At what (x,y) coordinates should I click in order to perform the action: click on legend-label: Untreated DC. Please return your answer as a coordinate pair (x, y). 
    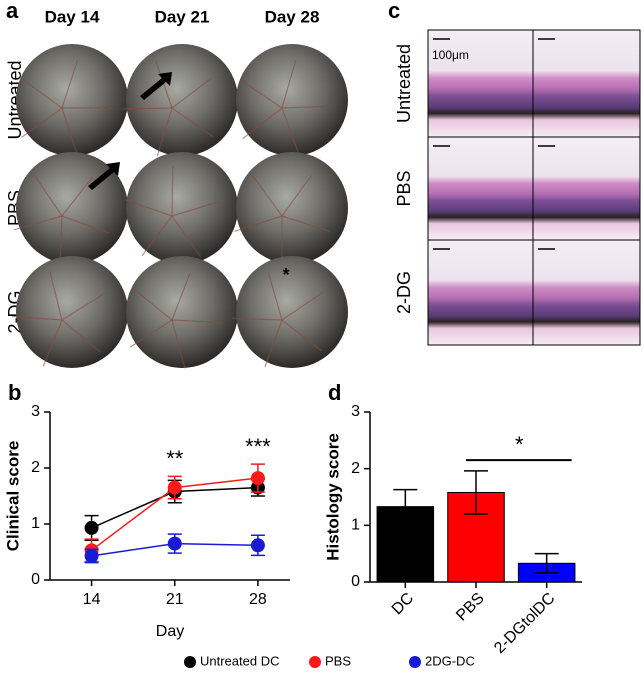
    Looking at the image, I should click on (239, 660).